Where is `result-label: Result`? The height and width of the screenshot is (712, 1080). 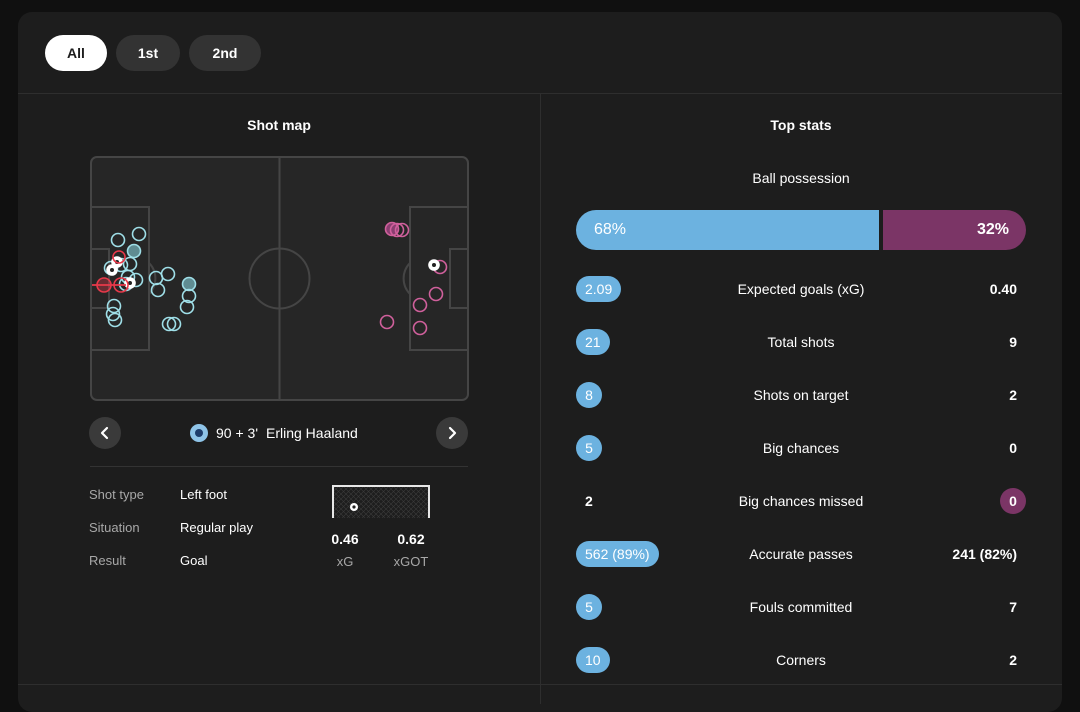 result-label: Result is located at coordinates (107, 560).